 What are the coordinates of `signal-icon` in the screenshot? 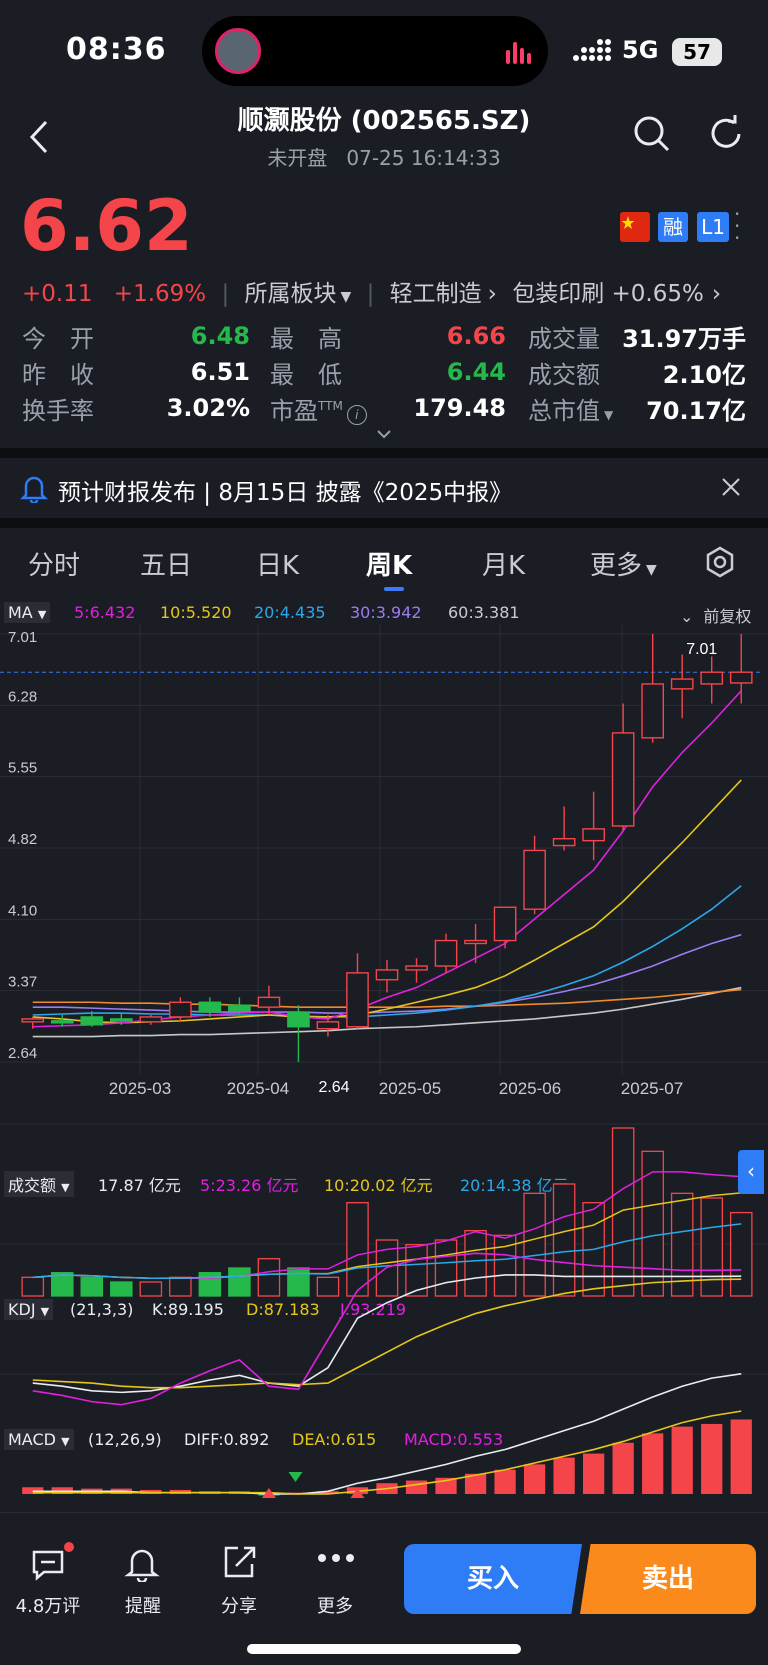 It's located at (592, 50).